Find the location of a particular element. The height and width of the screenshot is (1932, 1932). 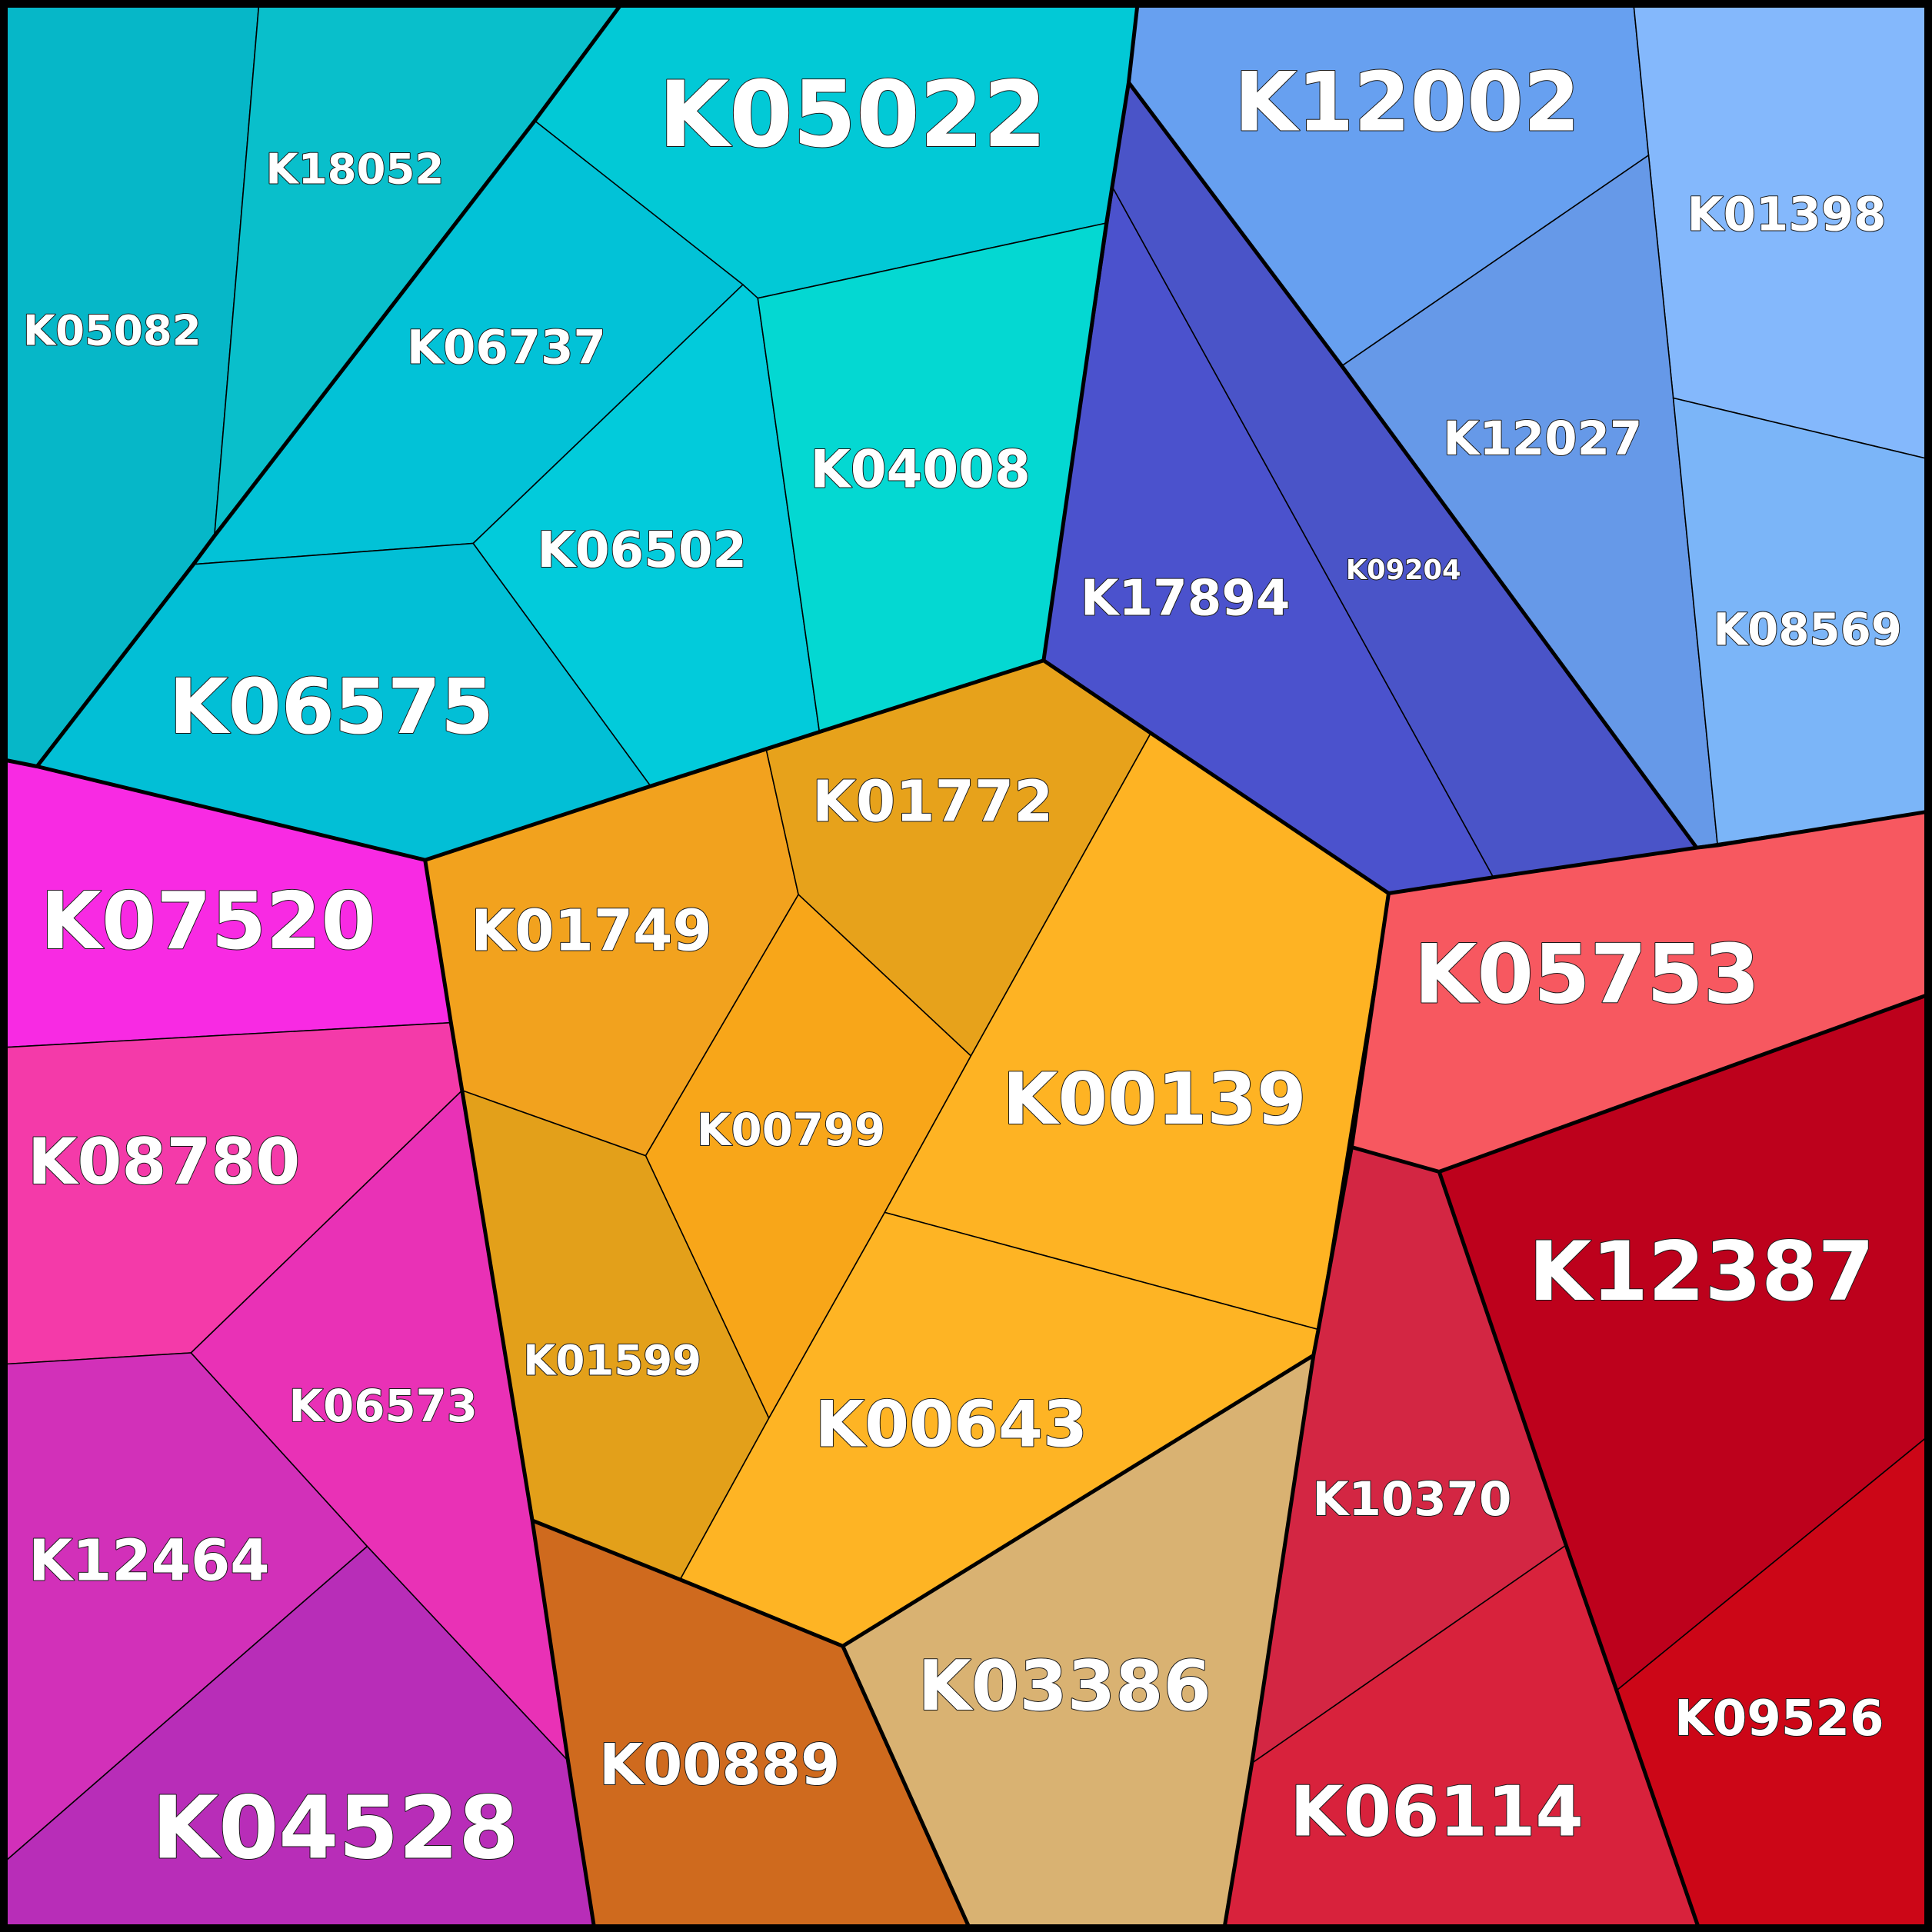

cell-label-k03386: K03386 is located at coordinates (1064, 1687).